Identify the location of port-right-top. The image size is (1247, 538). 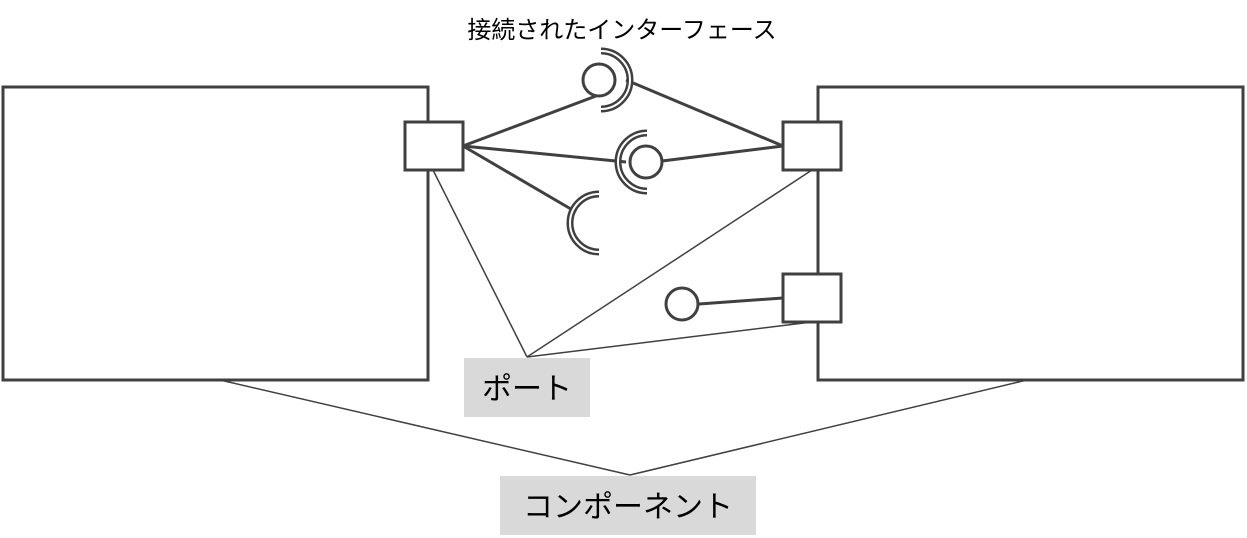
(812, 146).